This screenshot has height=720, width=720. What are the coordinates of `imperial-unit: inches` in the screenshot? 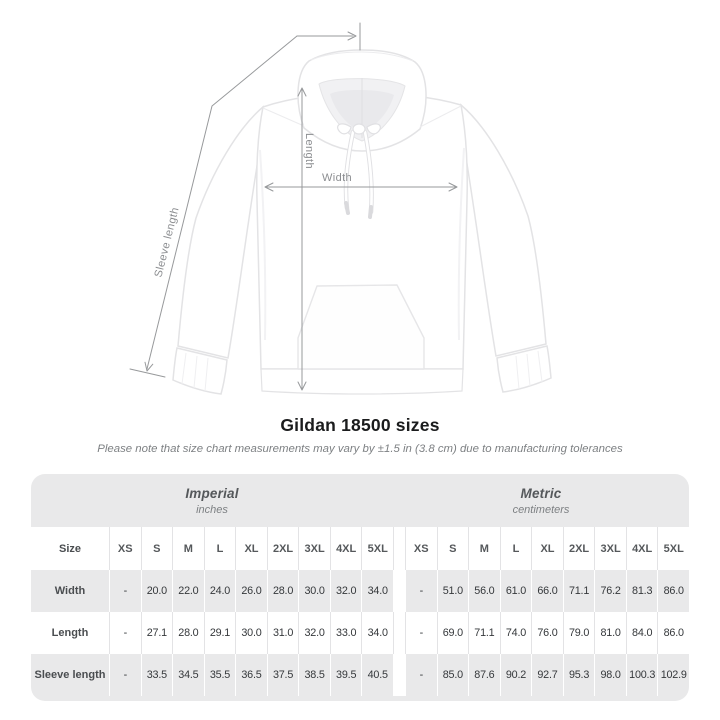 It's located at (212, 509).